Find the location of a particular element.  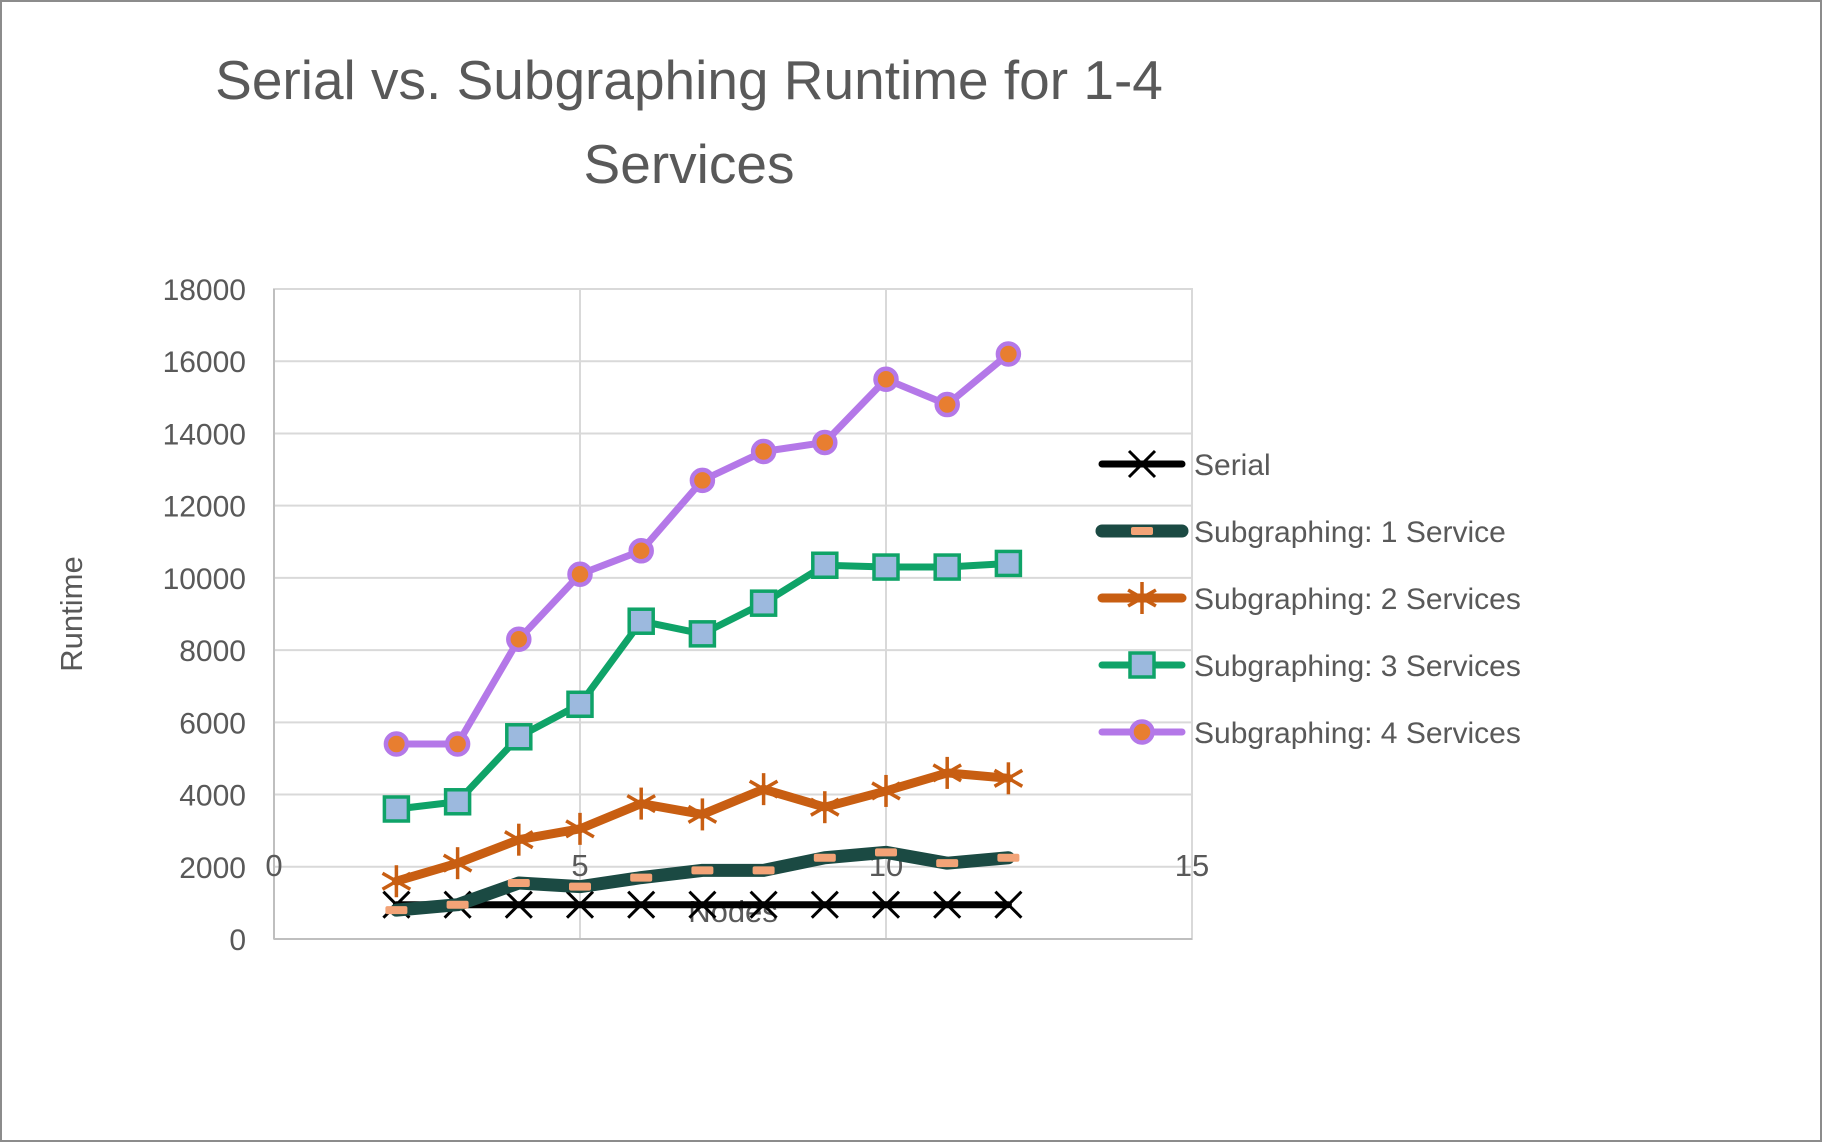

legend-item-subgraphing-2-services: Subgraphing: 2 Services is located at coordinates (1309, 599).